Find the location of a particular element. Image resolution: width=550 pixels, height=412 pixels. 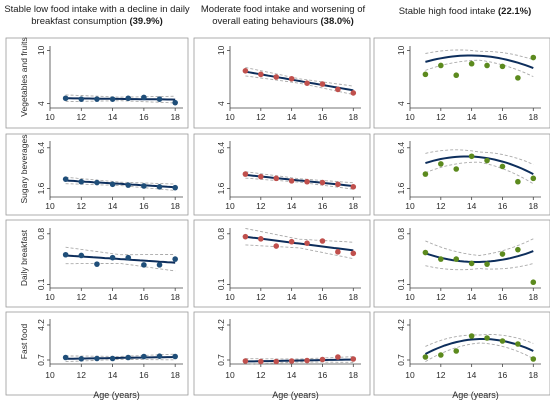

column-title-0-pct: (39.9%) is located at coordinates (146, 21).